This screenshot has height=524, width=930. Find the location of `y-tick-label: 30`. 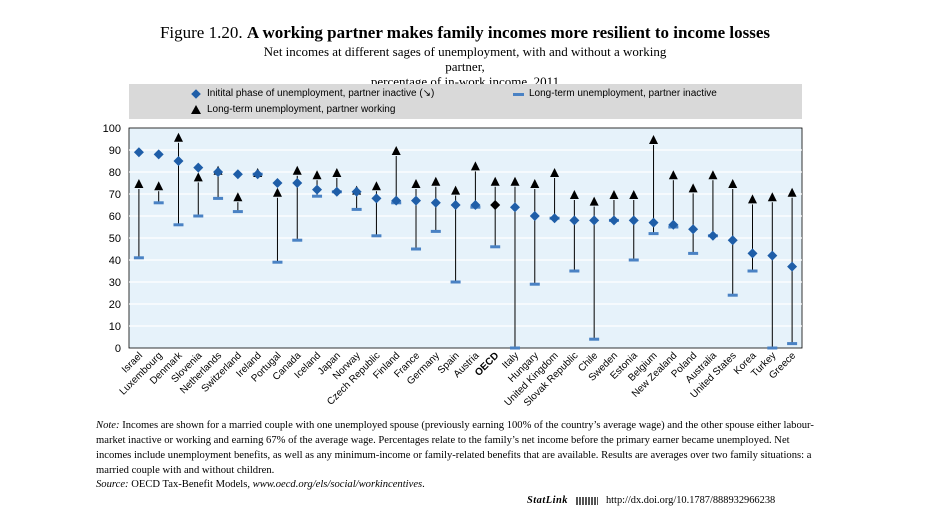

y-tick-label: 30 is located at coordinates (115, 283).